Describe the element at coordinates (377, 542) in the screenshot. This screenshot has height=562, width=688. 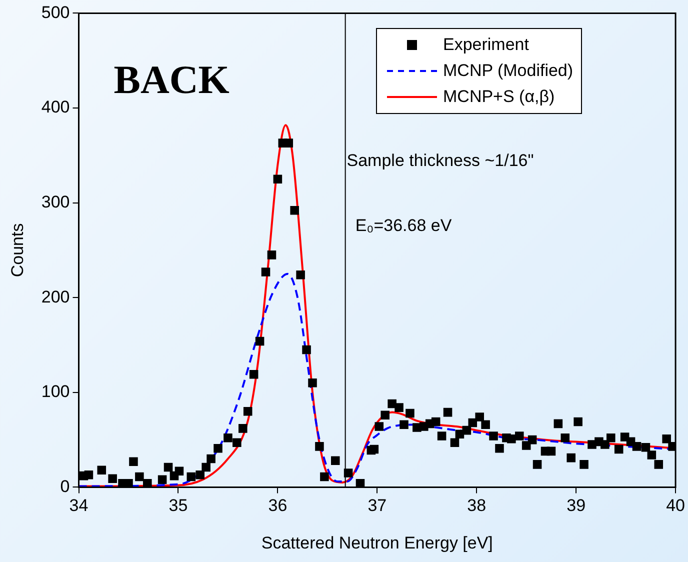
I see `x-axis-title: Scattered Neutron Energy [eV]` at that location.